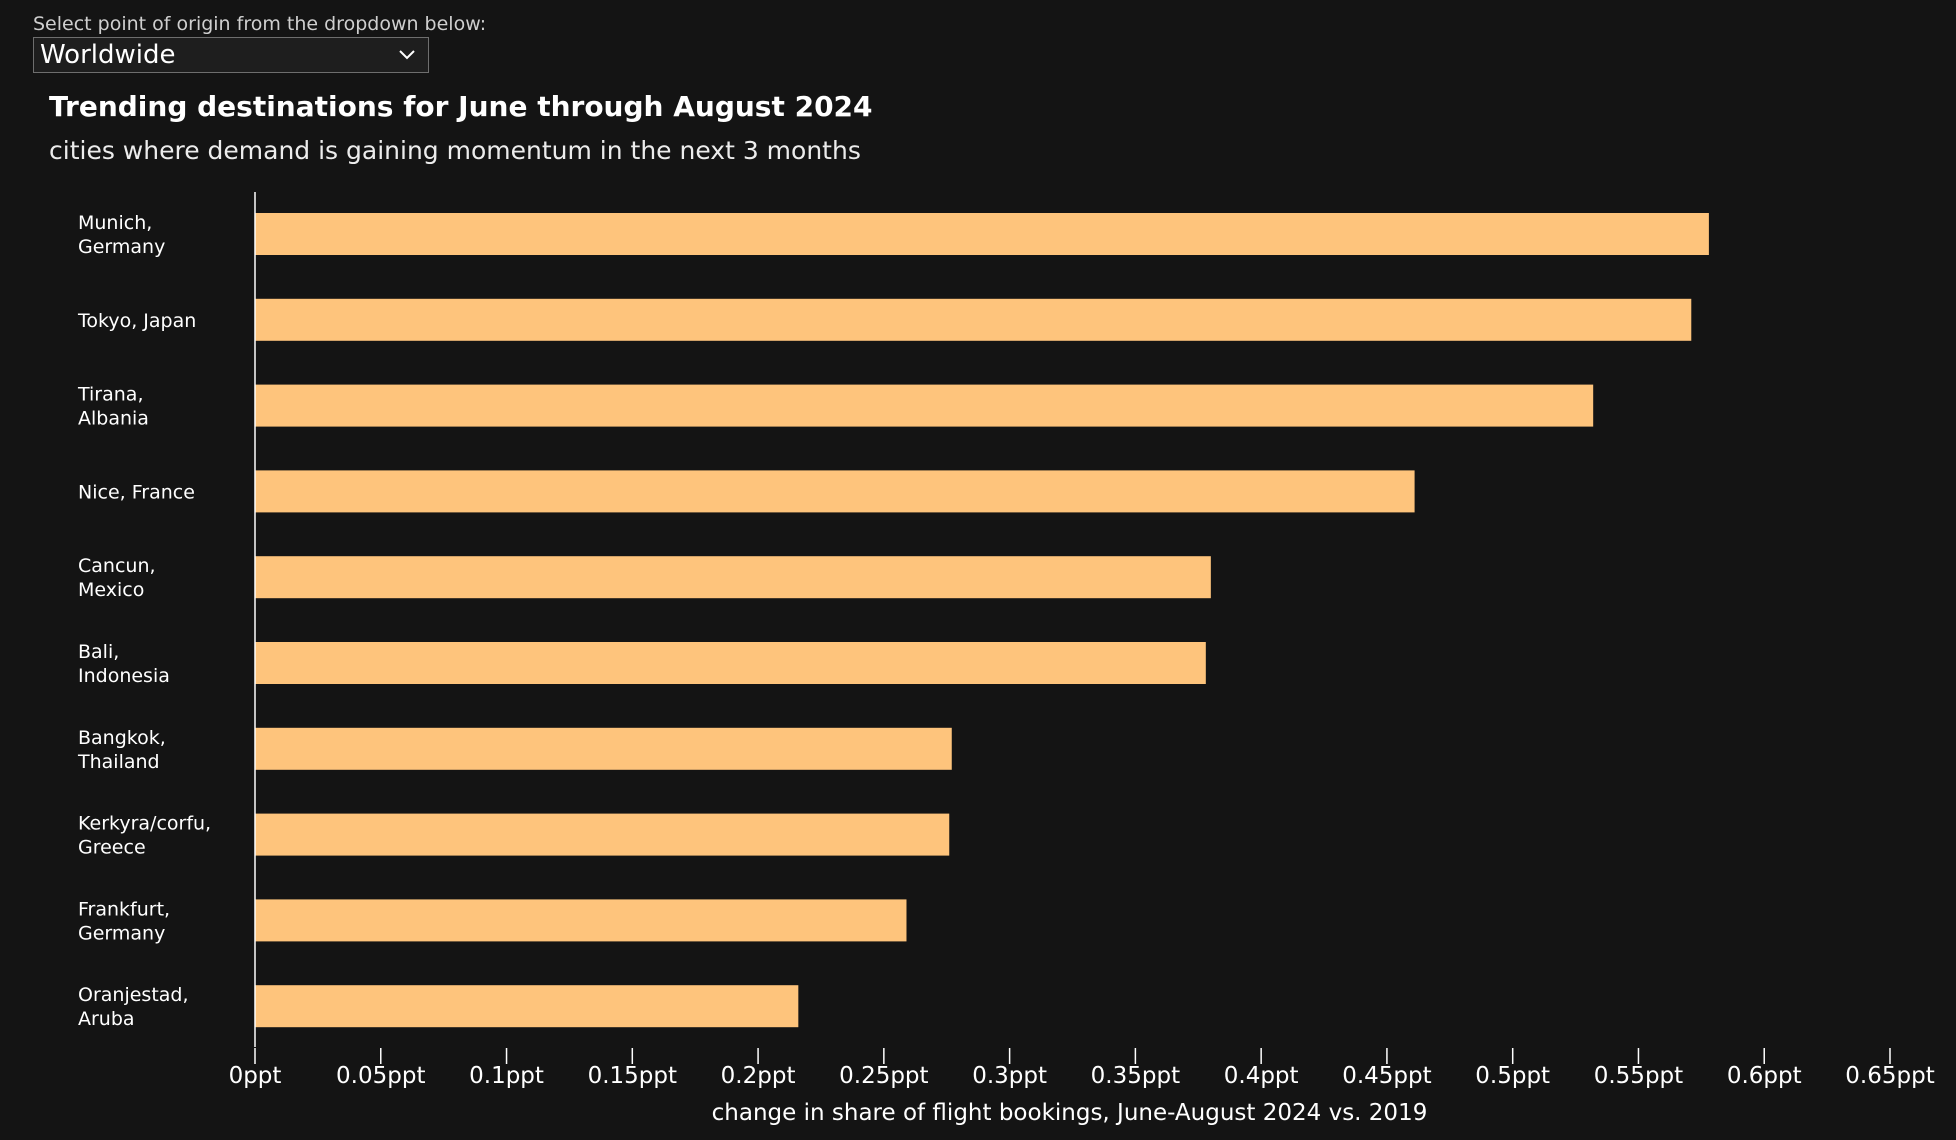  What do you see at coordinates (1764, 1076) in the screenshot?
I see `x-tick-label: 0.6ppt` at bounding box center [1764, 1076].